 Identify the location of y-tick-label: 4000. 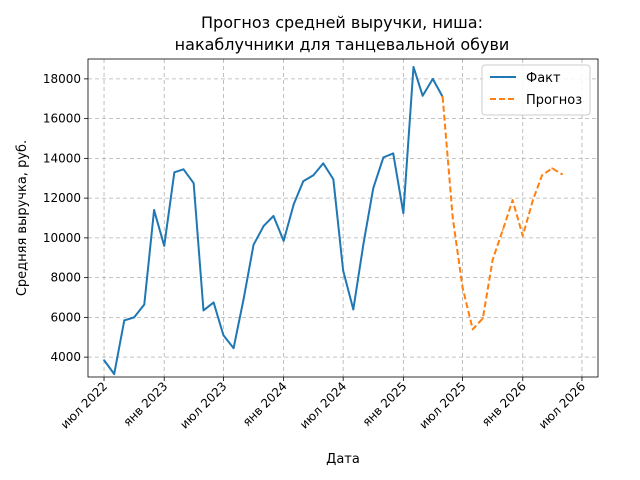
(65, 357).